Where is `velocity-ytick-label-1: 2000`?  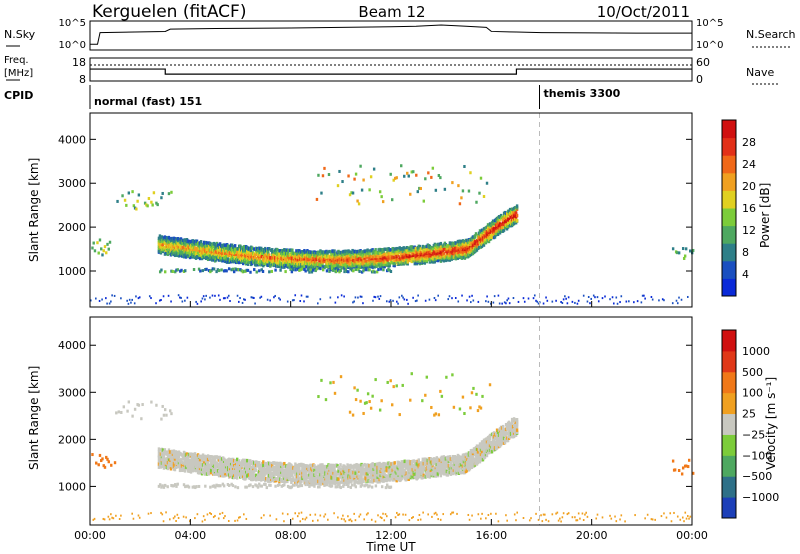
velocity-ytick-label-1: 2000 is located at coordinates (72, 439).